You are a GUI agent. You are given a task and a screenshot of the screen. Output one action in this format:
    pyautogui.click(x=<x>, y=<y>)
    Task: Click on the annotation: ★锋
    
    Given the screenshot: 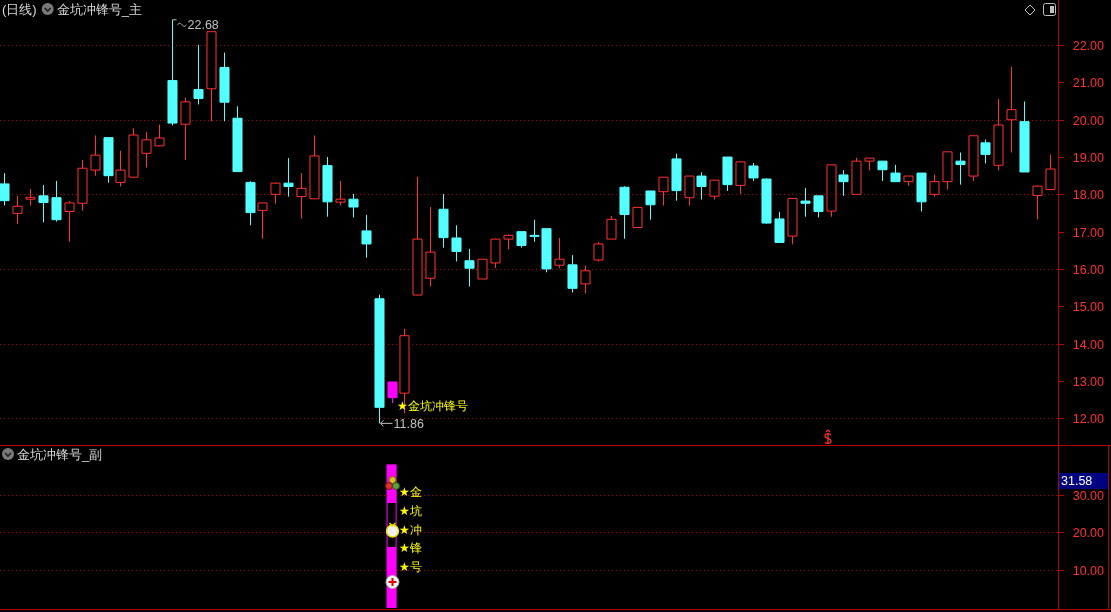 What is the action you would take?
    pyautogui.click(x=410, y=548)
    